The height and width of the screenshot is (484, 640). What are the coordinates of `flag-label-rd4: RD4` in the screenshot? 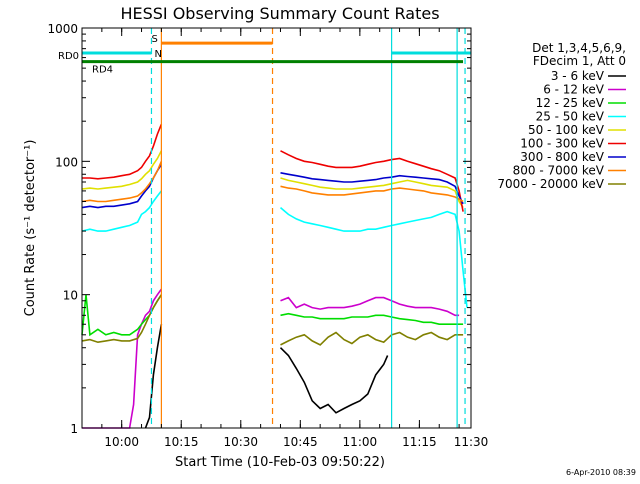 It's located at (102, 70).